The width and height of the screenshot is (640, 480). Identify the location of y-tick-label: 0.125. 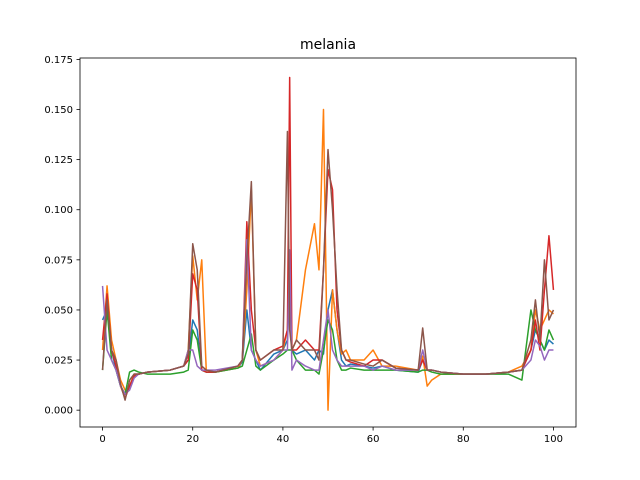
(58, 160).